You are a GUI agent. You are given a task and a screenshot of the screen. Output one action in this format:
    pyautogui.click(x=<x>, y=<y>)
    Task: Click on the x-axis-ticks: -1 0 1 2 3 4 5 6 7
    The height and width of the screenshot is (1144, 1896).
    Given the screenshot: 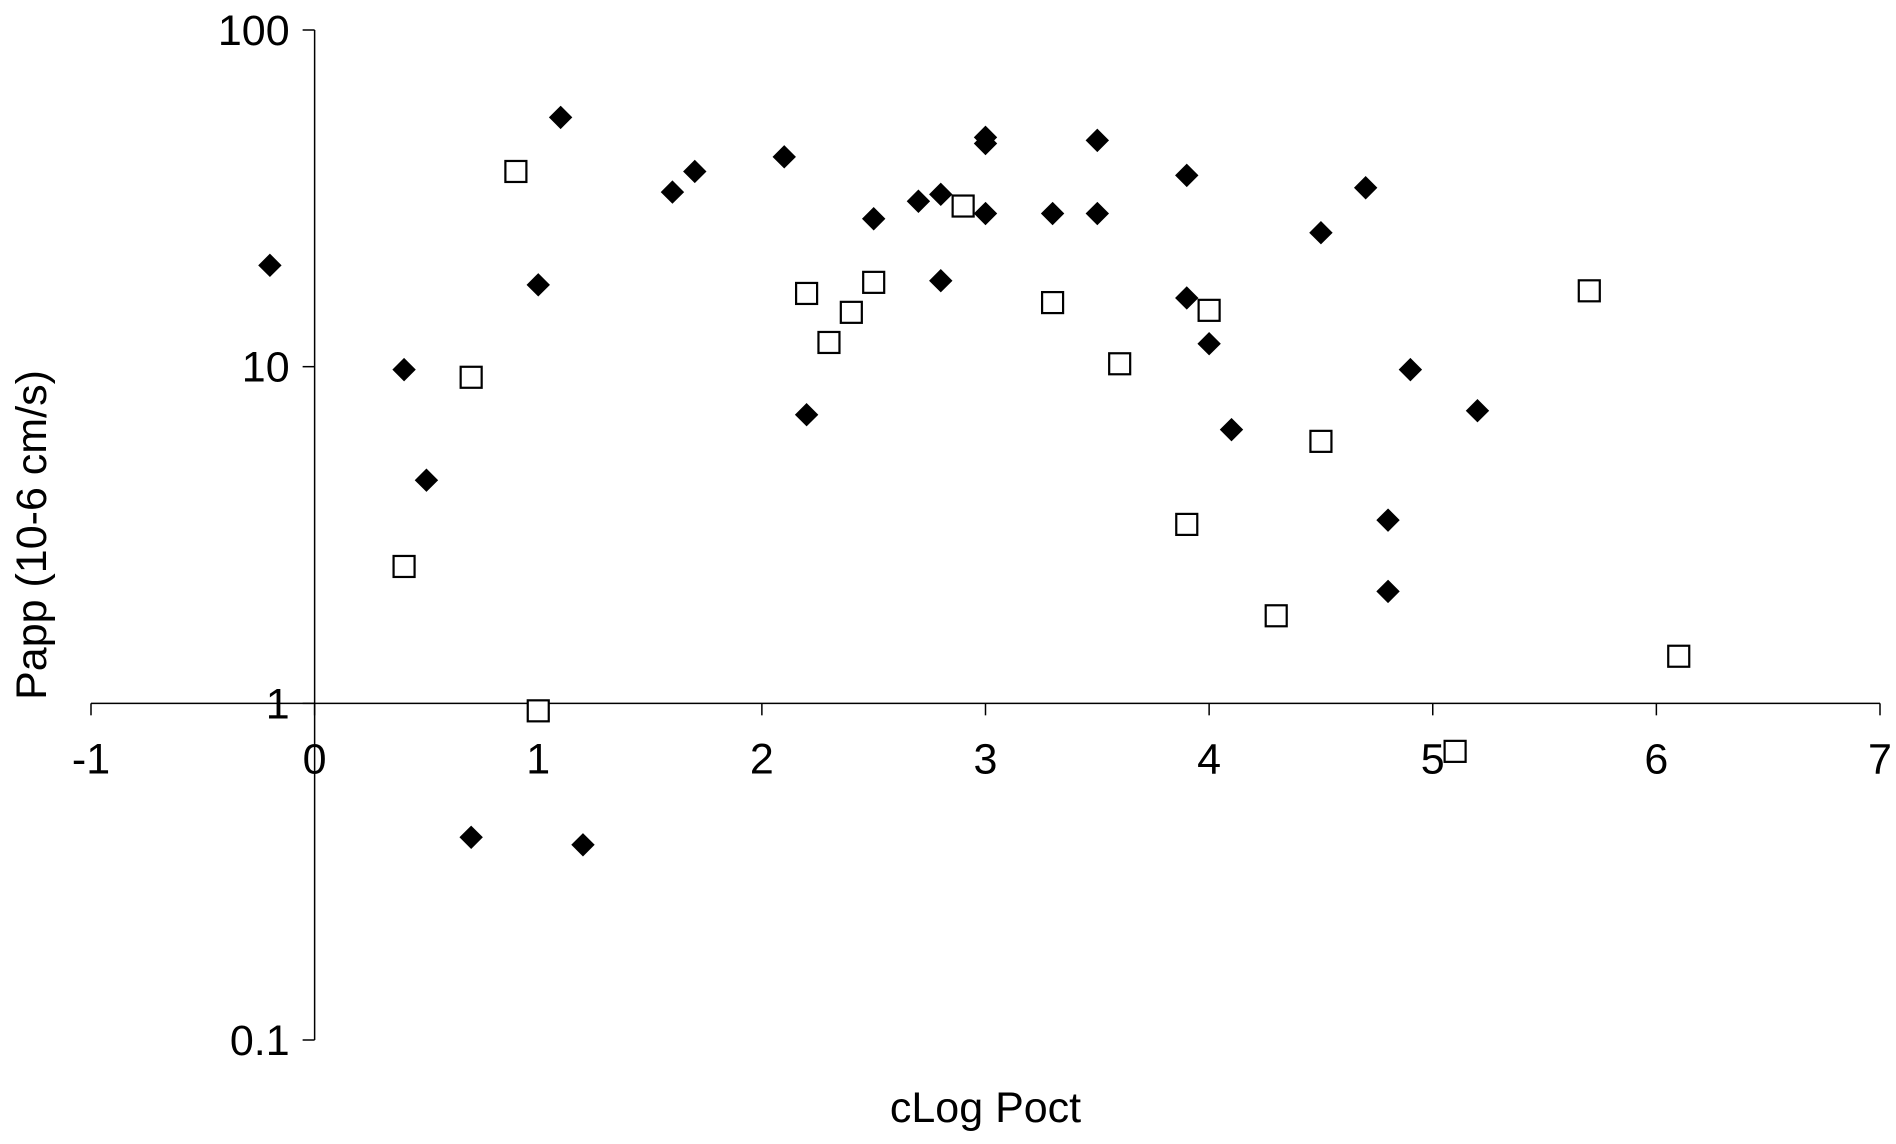 What is the action you would take?
    pyautogui.click(x=982, y=743)
    